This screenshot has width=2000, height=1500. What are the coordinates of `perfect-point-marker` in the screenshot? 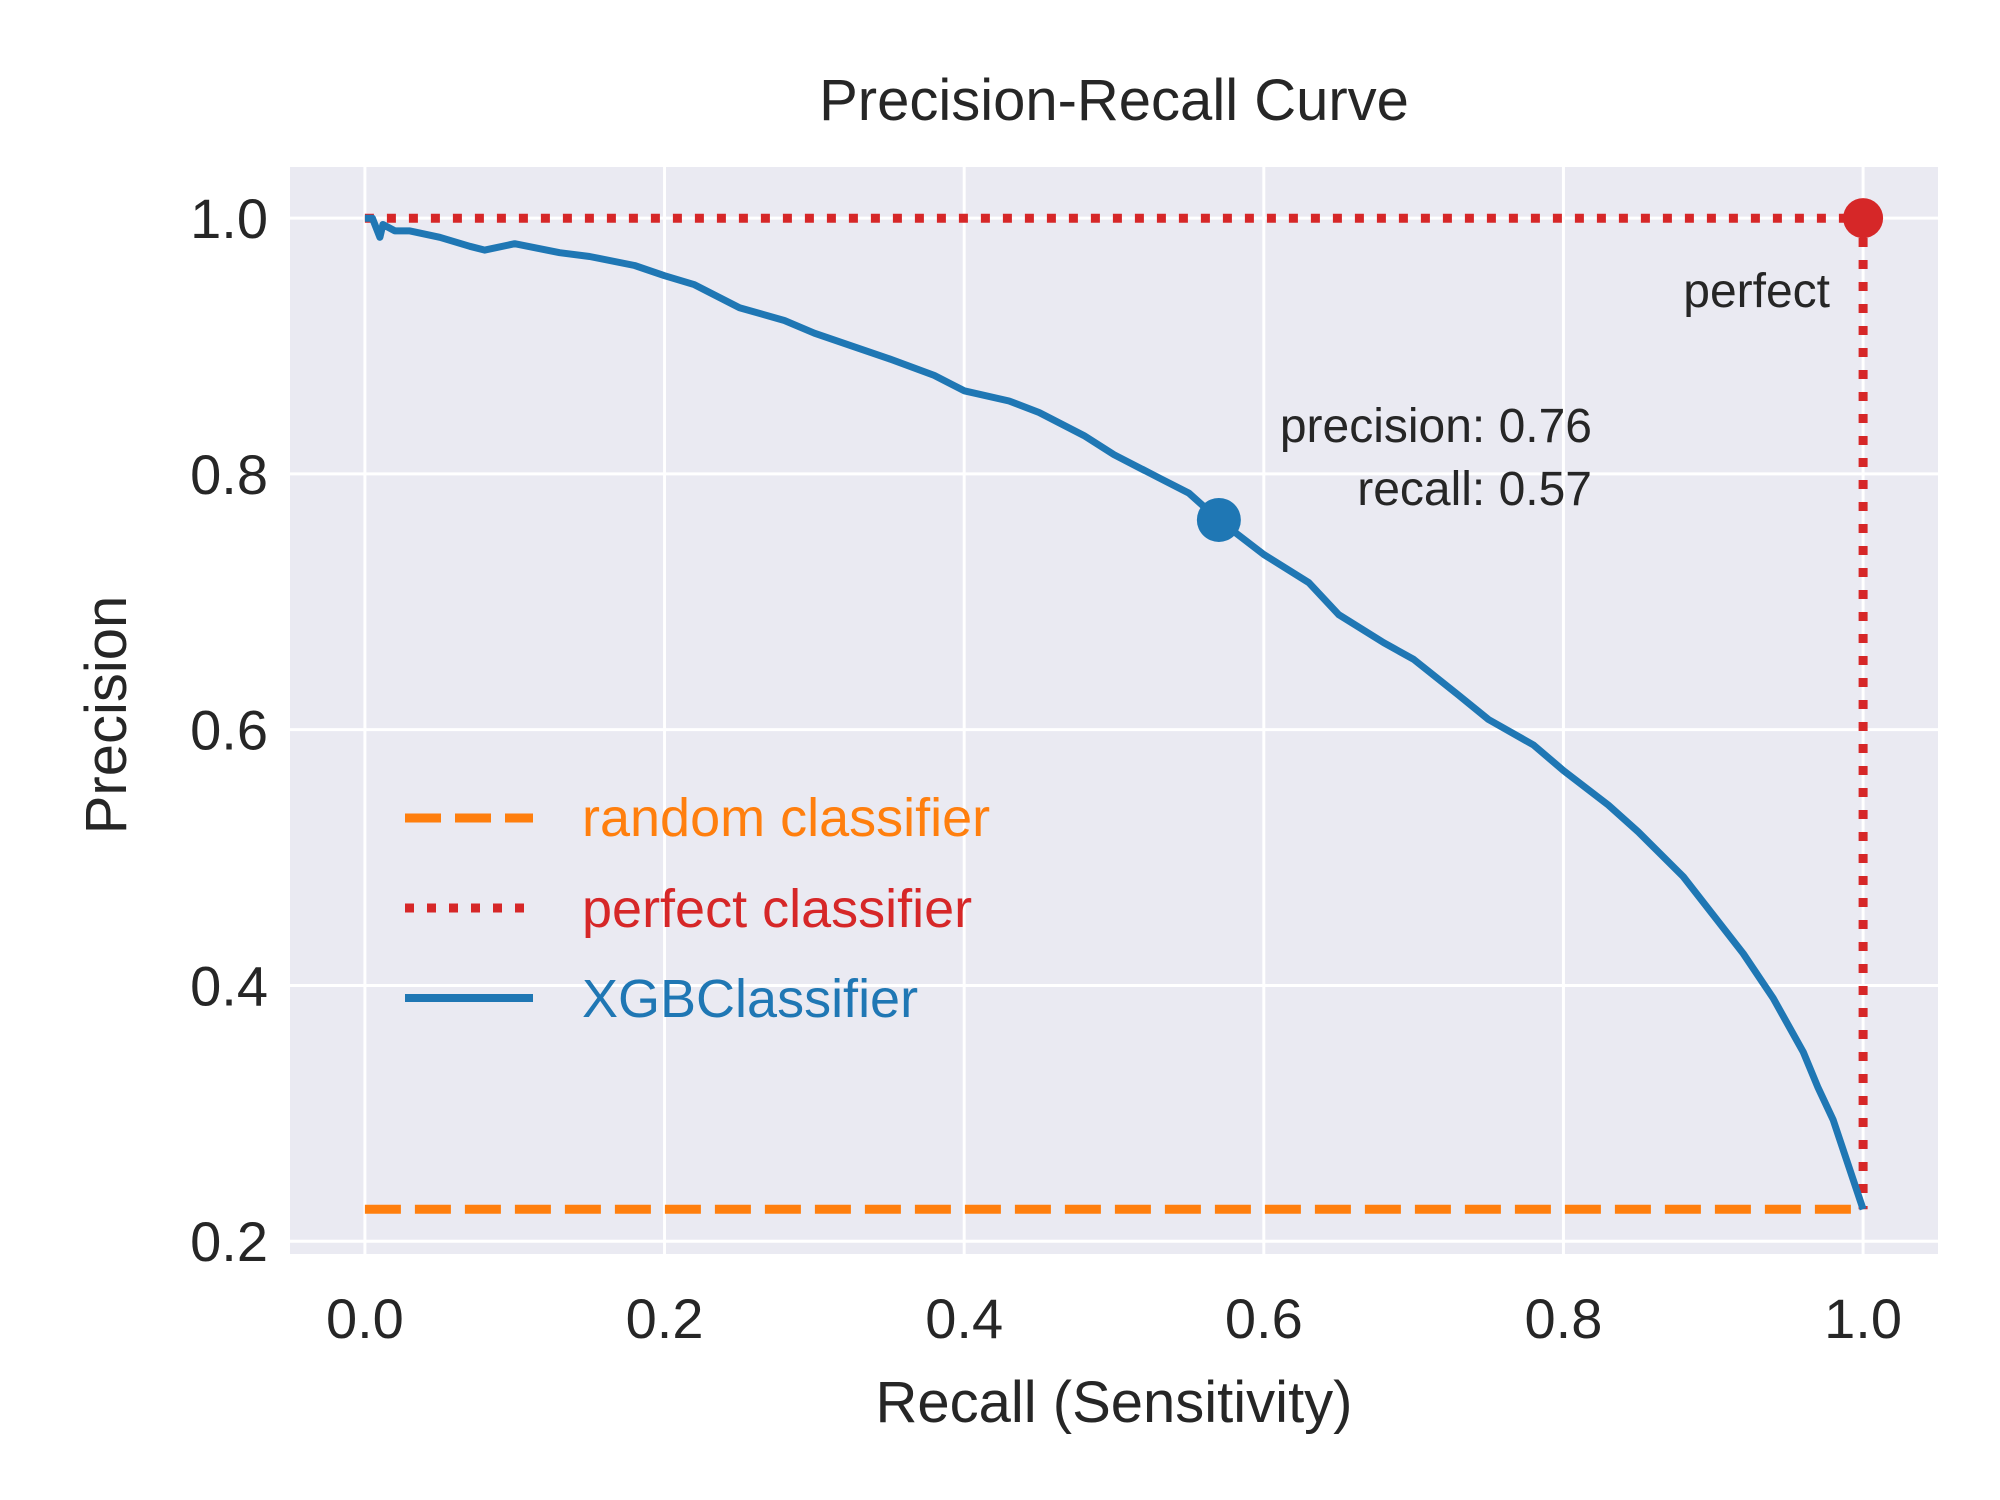 It's located at (1863, 218).